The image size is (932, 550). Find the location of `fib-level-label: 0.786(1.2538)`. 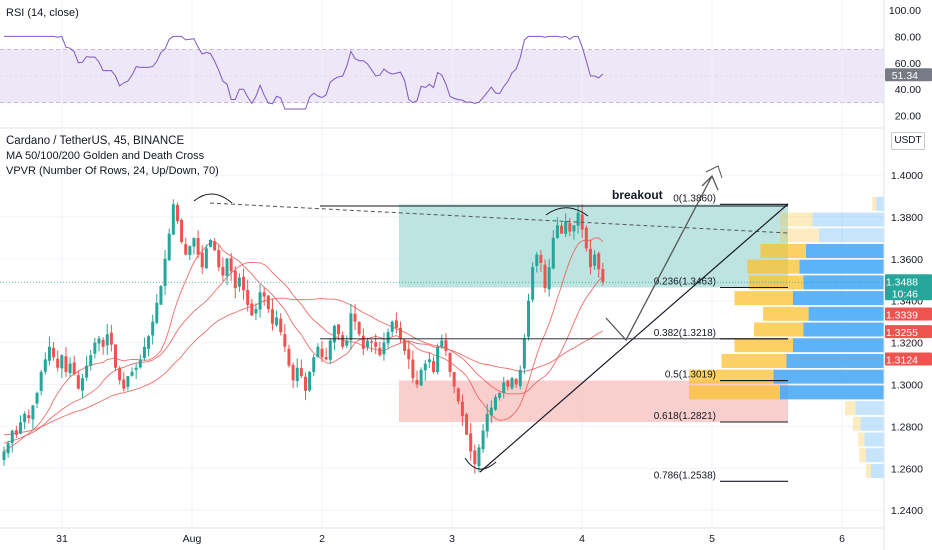

fib-level-label: 0.786(1.2538) is located at coordinates (685, 475).